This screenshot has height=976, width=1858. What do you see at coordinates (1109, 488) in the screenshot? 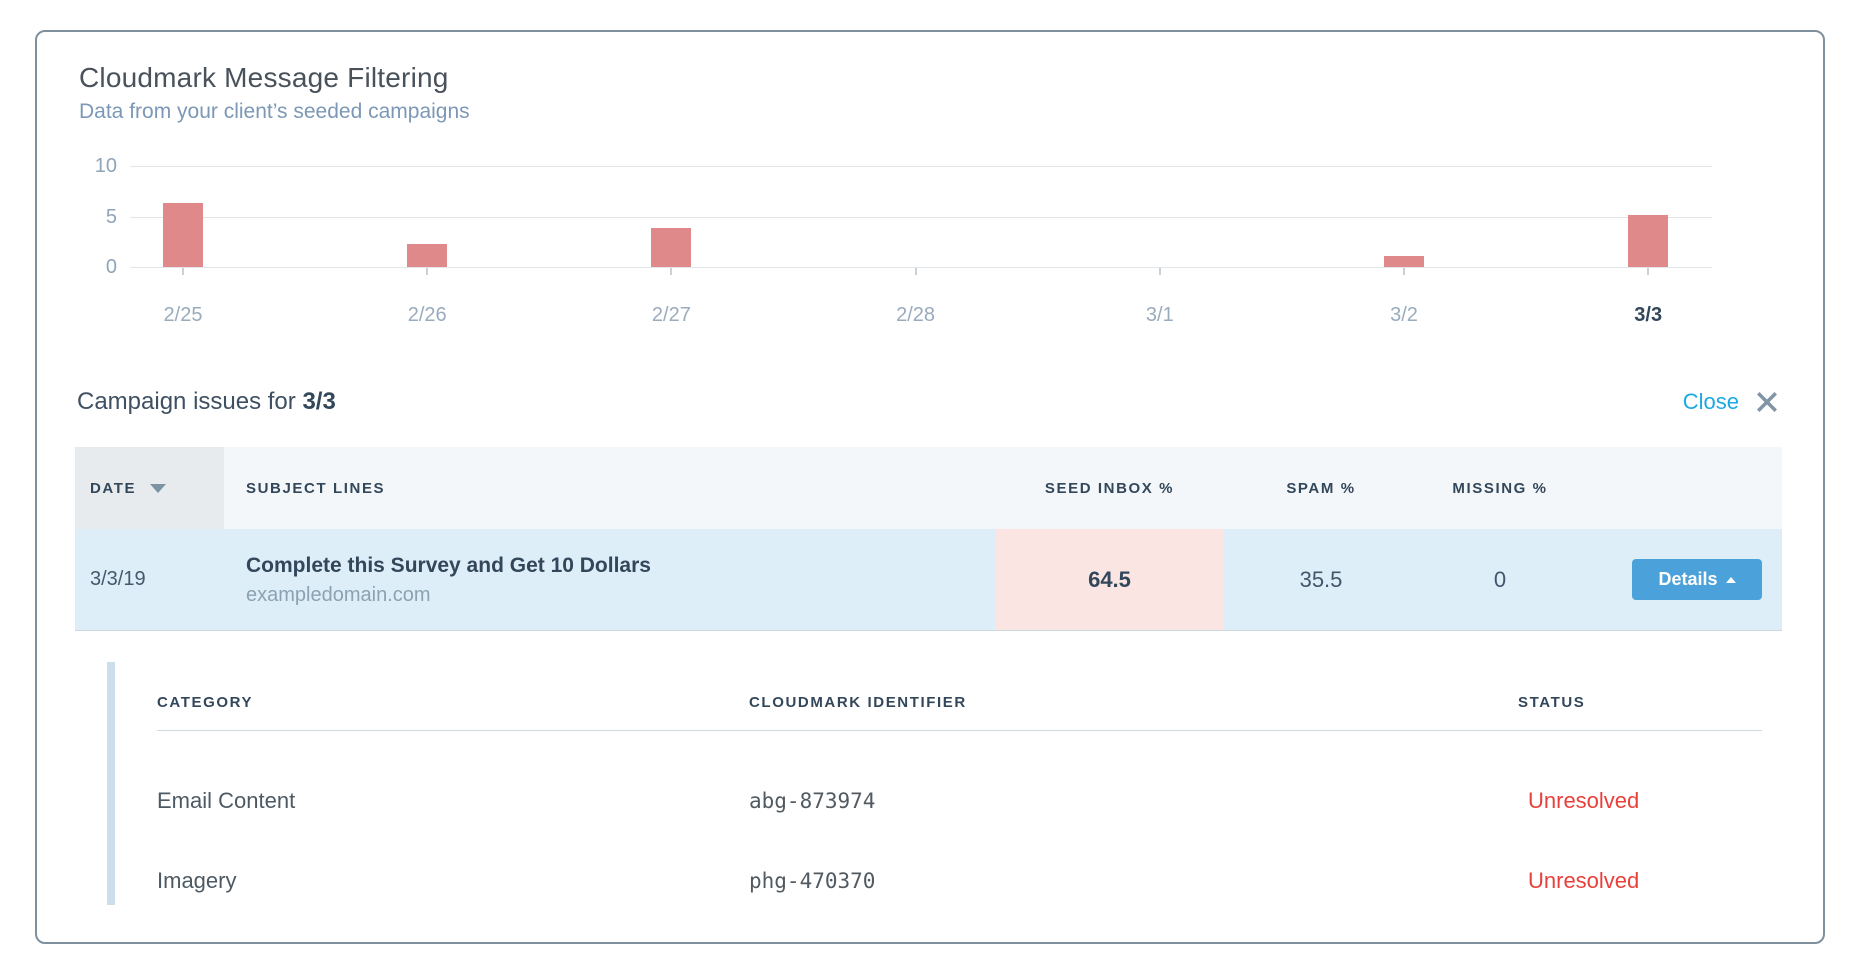
I see `column-header-seed-inbox: SEED INBOX %` at bounding box center [1109, 488].